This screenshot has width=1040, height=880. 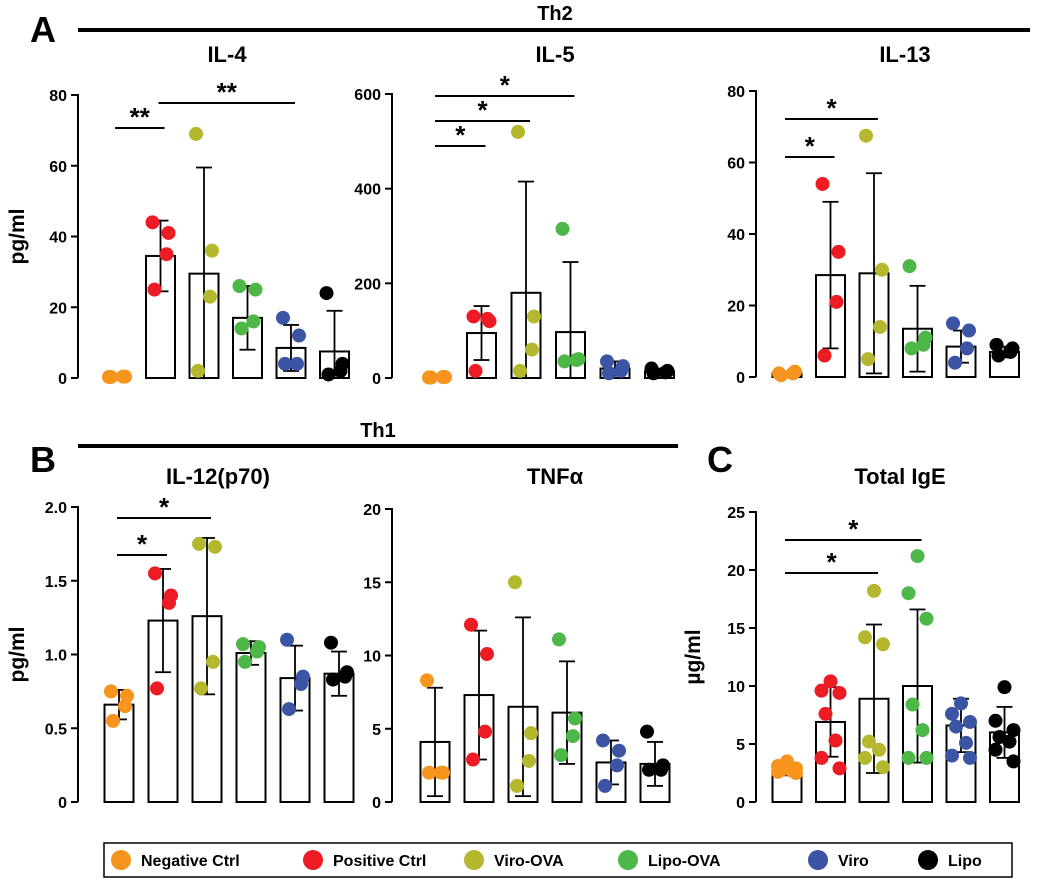 What do you see at coordinates (378, 431) in the screenshot?
I see `th1-header-label: Th1` at bounding box center [378, 431].